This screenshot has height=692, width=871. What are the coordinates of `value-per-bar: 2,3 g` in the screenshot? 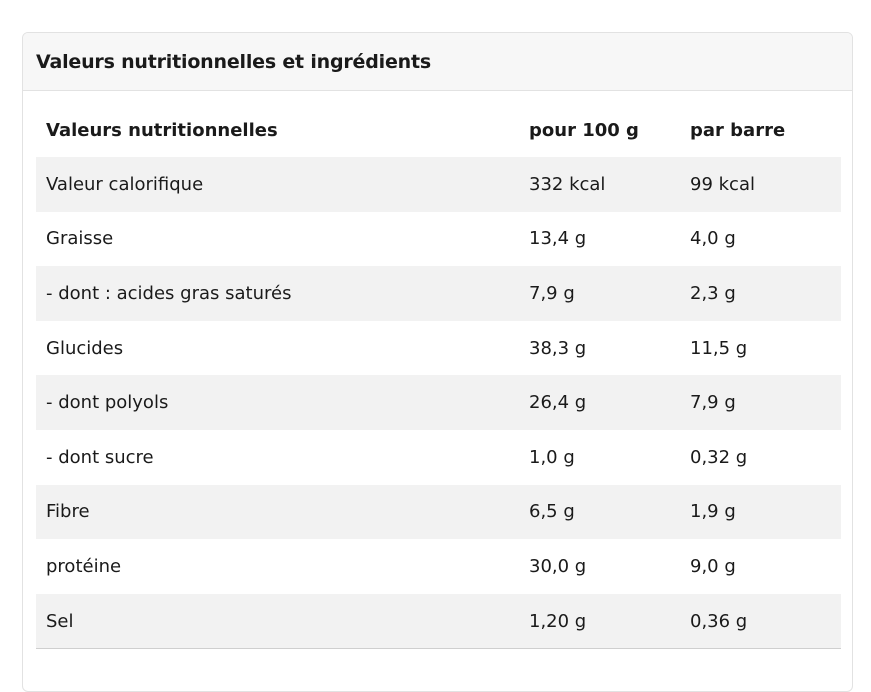 It's located at (760, 293).